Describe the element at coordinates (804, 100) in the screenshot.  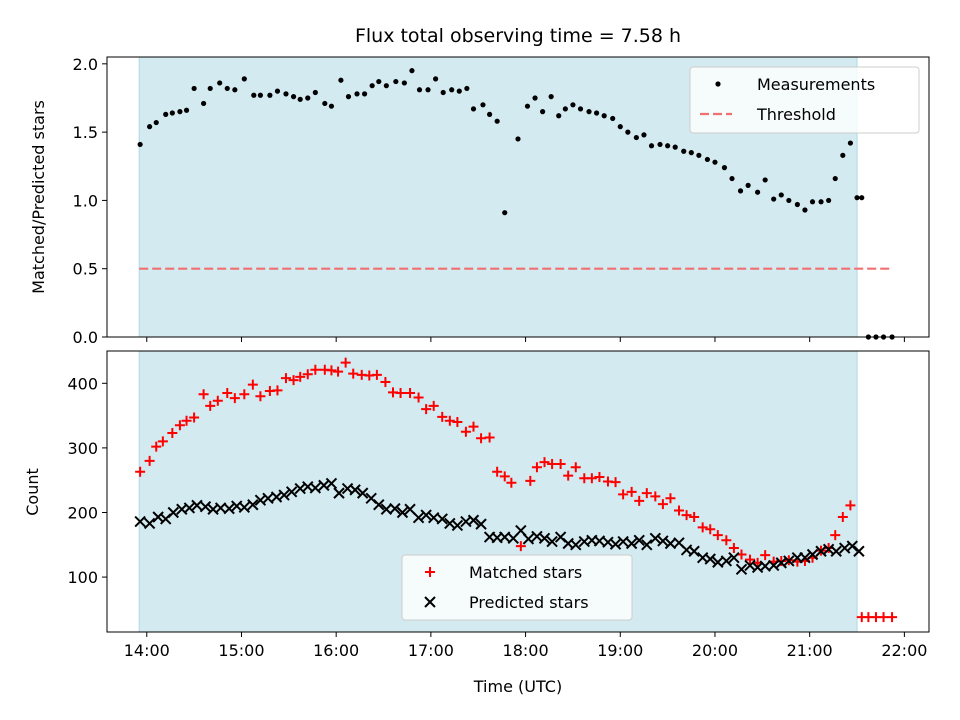
I see `legend-box` at that location.